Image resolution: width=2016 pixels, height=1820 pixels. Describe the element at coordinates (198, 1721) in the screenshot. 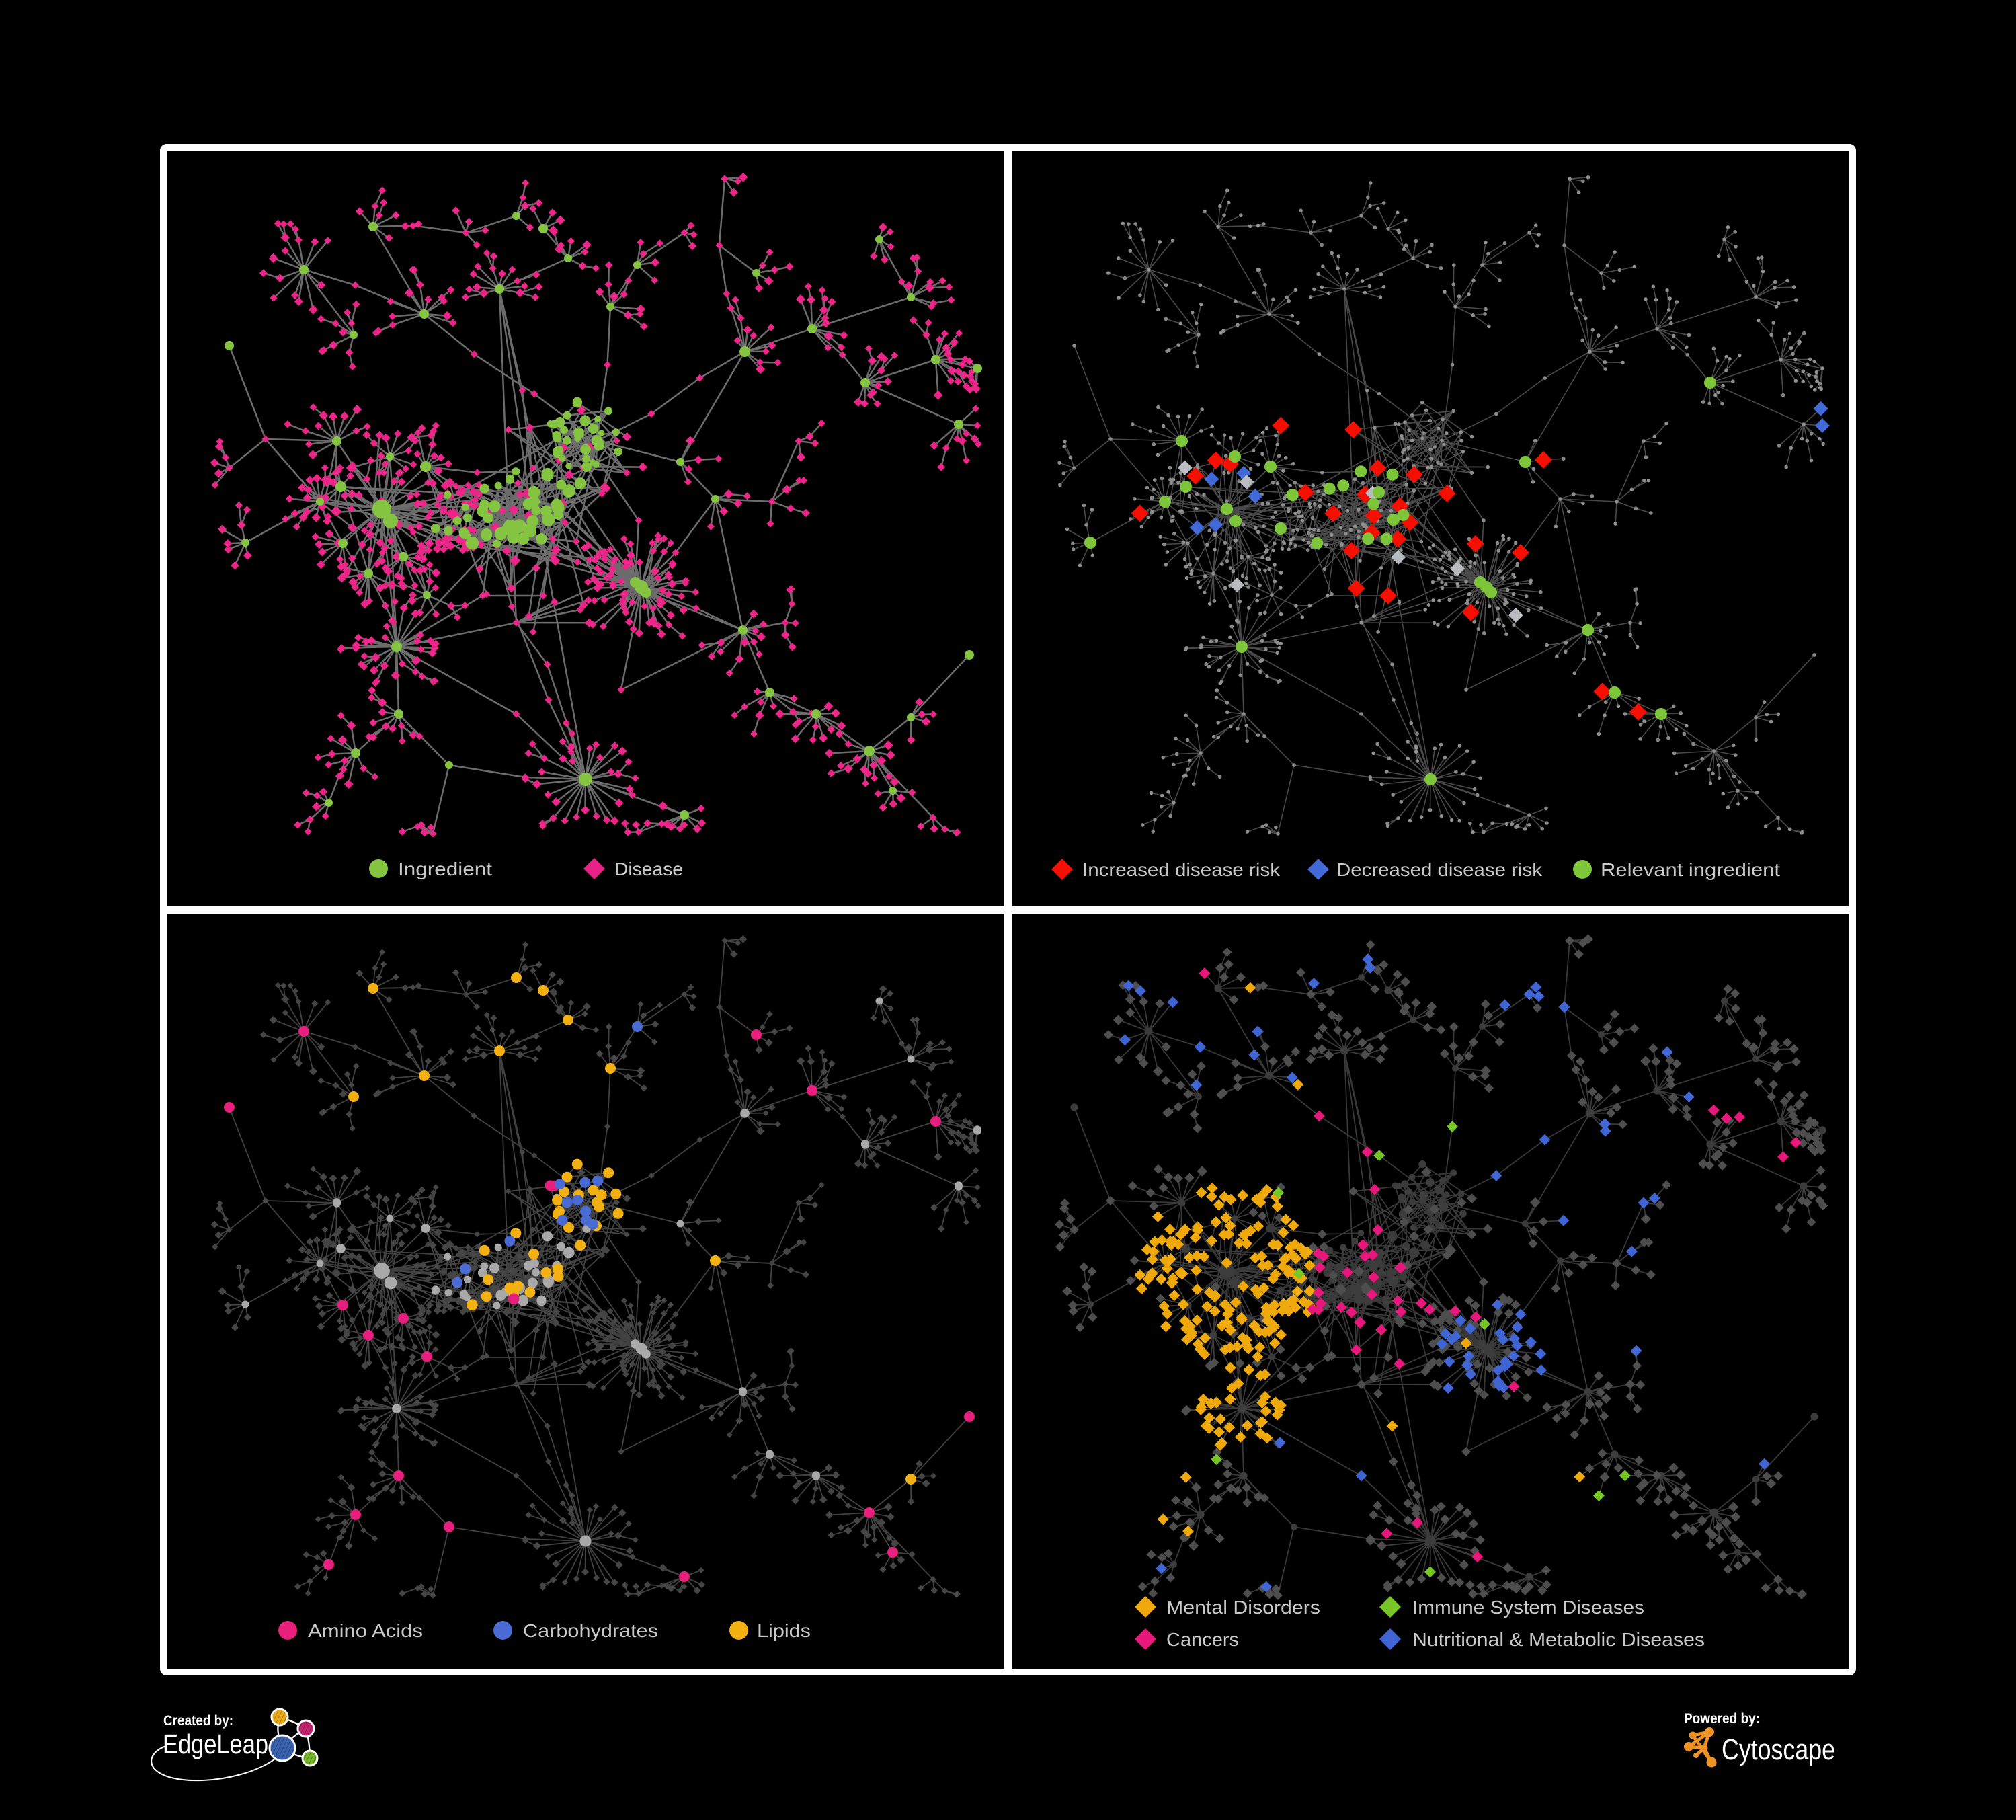

I see `svg-text: Created by:` at that location.